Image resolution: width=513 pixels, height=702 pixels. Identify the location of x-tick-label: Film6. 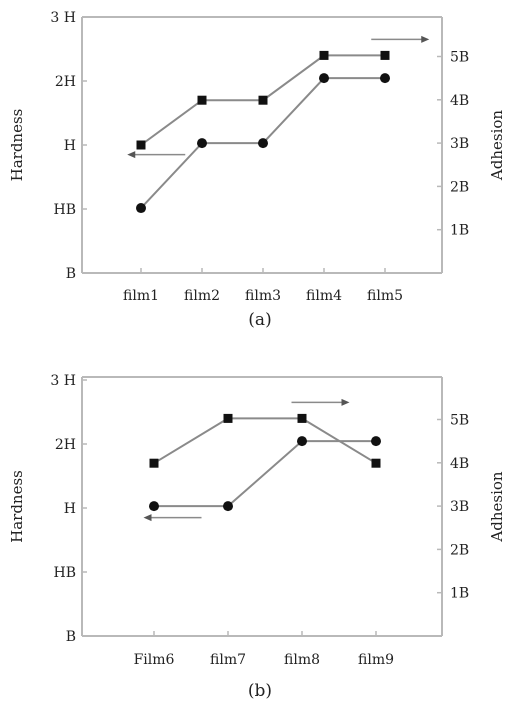
(154, 660).